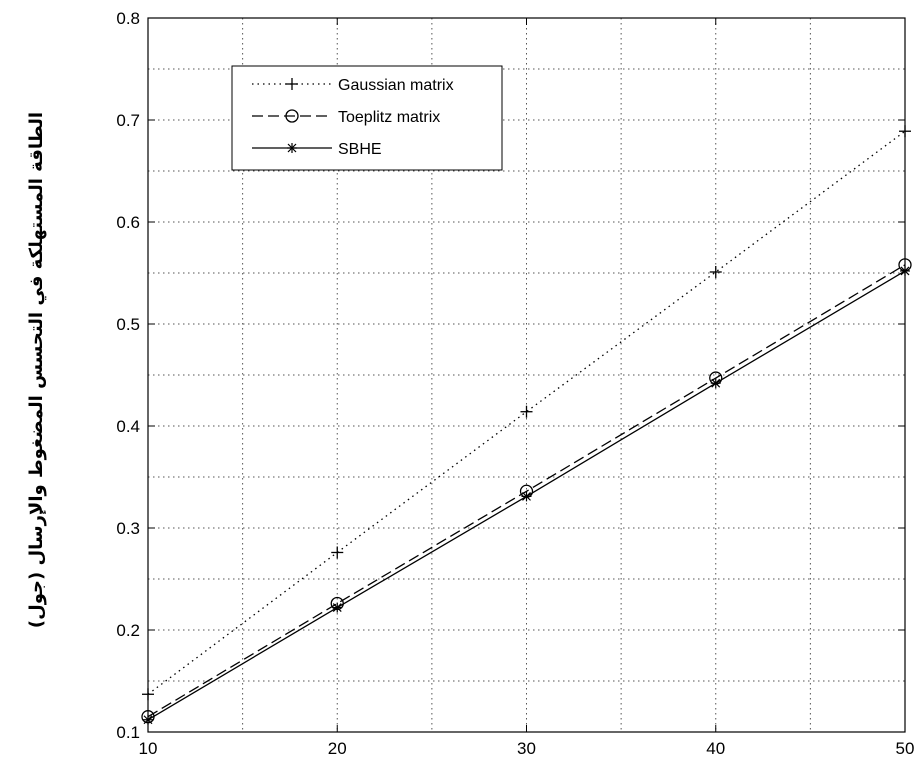 The height and width of the screenshot is (766, 917). I want to click on x-tick-label: 30, so click(526, 748).